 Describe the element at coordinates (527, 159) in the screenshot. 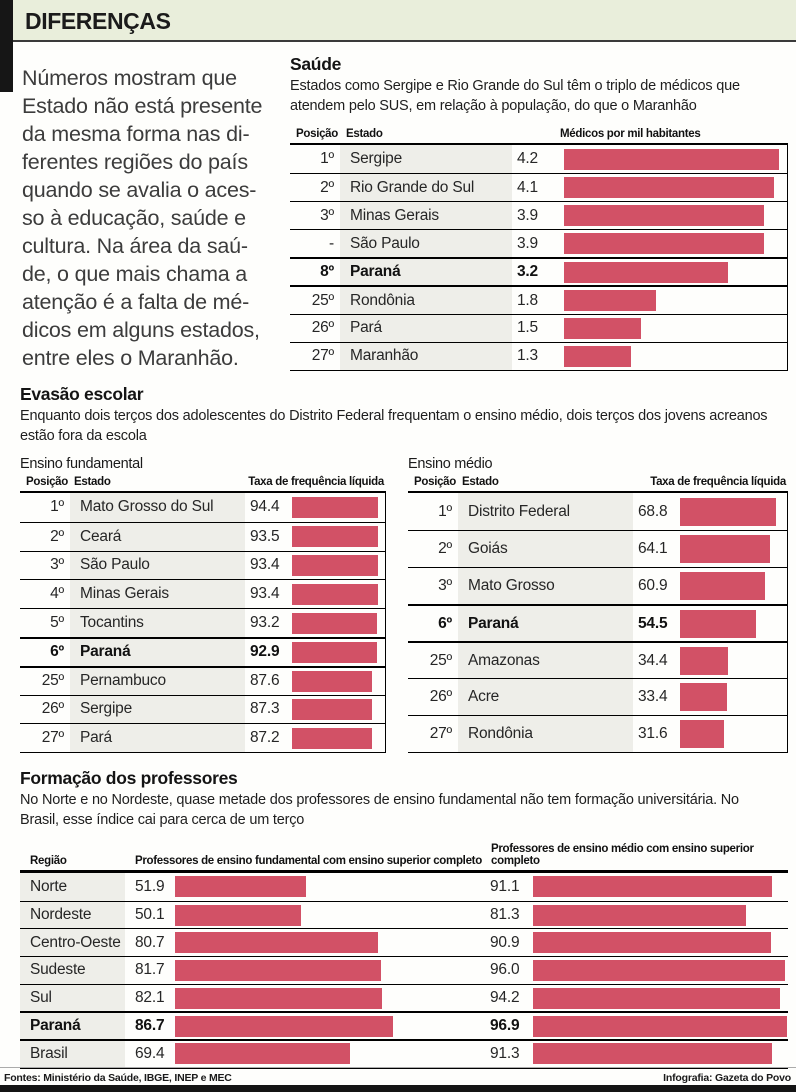

I see `value-cell: 4.2` at that location.